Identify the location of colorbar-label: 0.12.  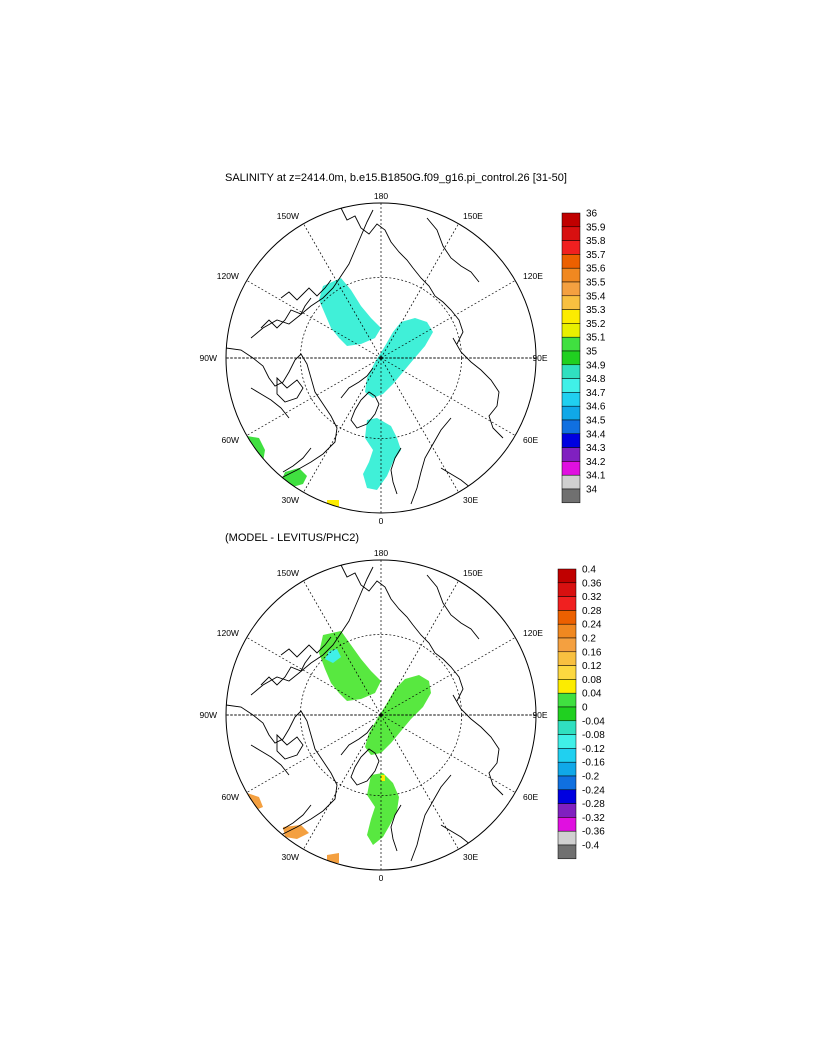
(592, 666).